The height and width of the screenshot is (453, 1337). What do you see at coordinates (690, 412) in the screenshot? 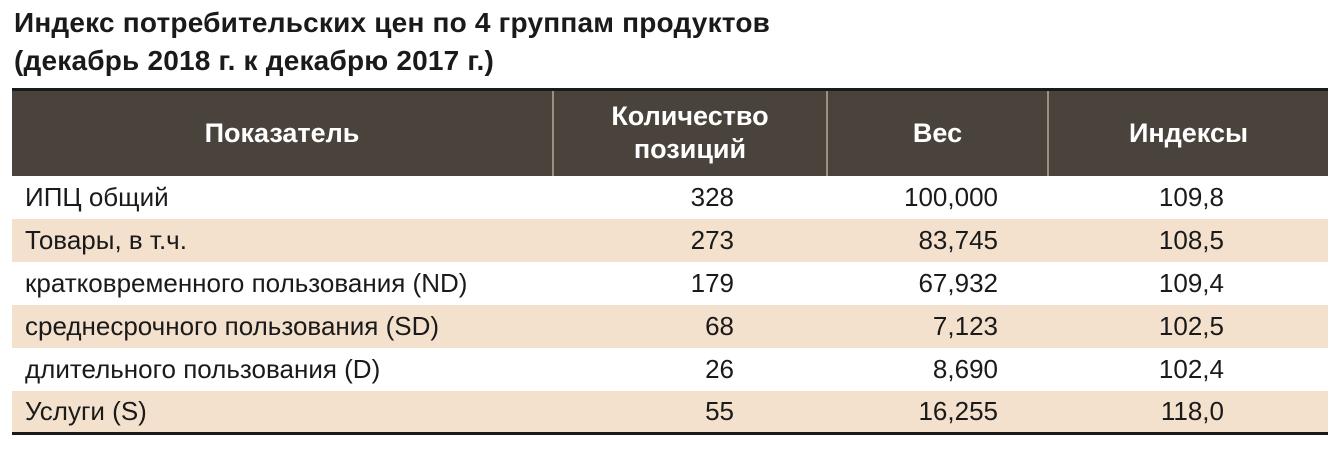
I see `row-count: 55` at bounding box center [690, 412].